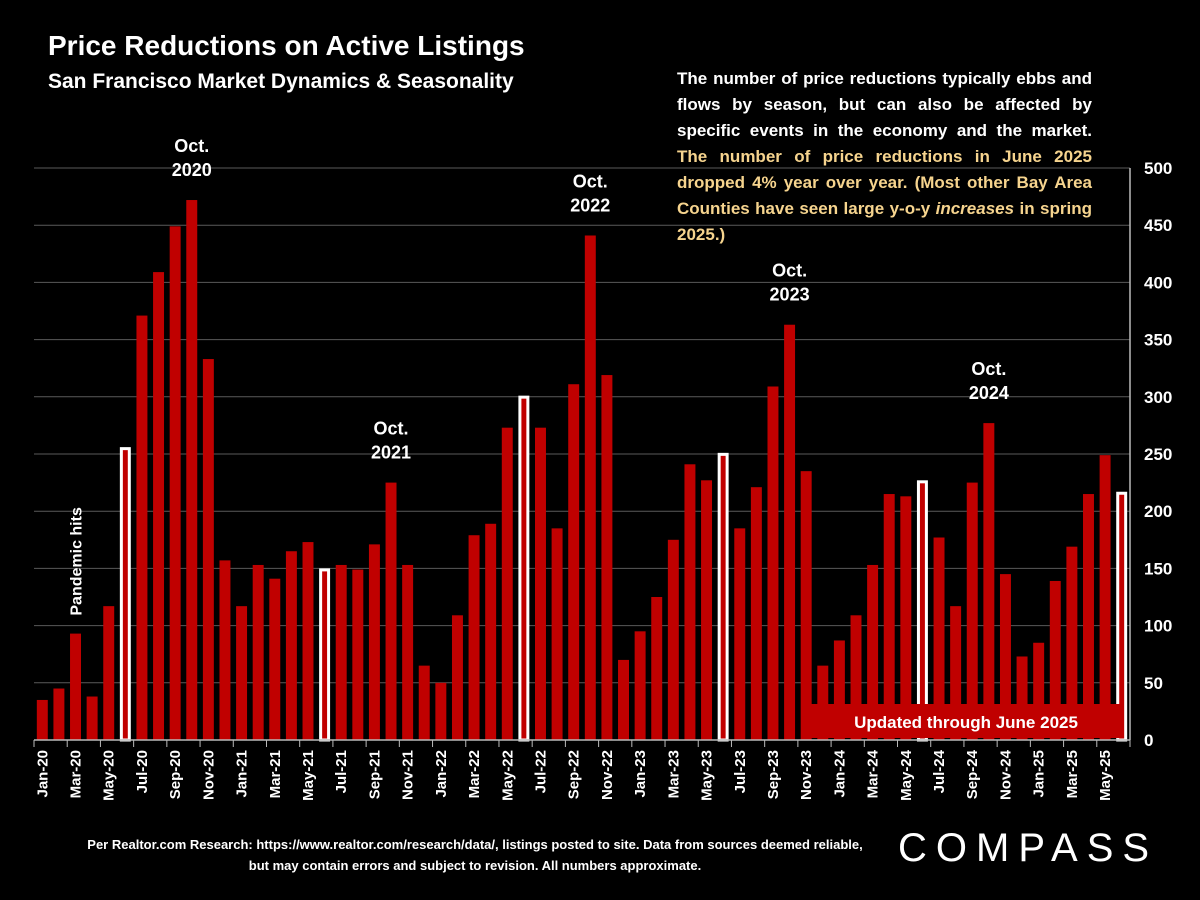 The height and width of the screenshot is (900, 1200). Describe the element at coordinates (275, 774) in the screenshot. I see `x-tick-label: Mar-21` at that location.